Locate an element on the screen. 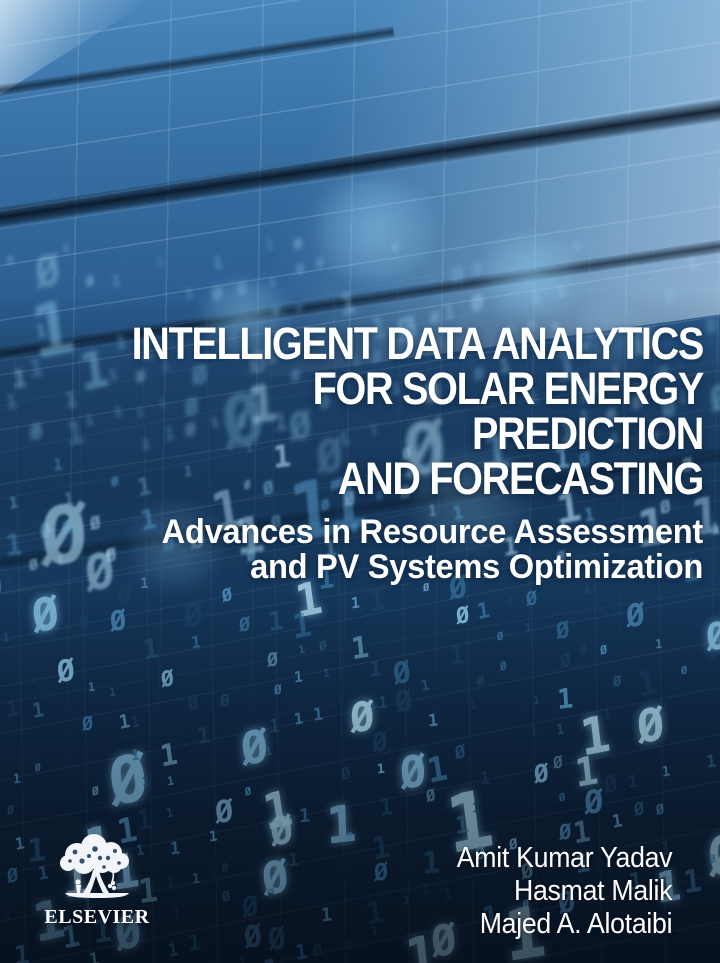 This screenshot has width=720, height=963. title-line: FOR SOLAR ENERGY PREDICTION is located at coordinates (508, 411).